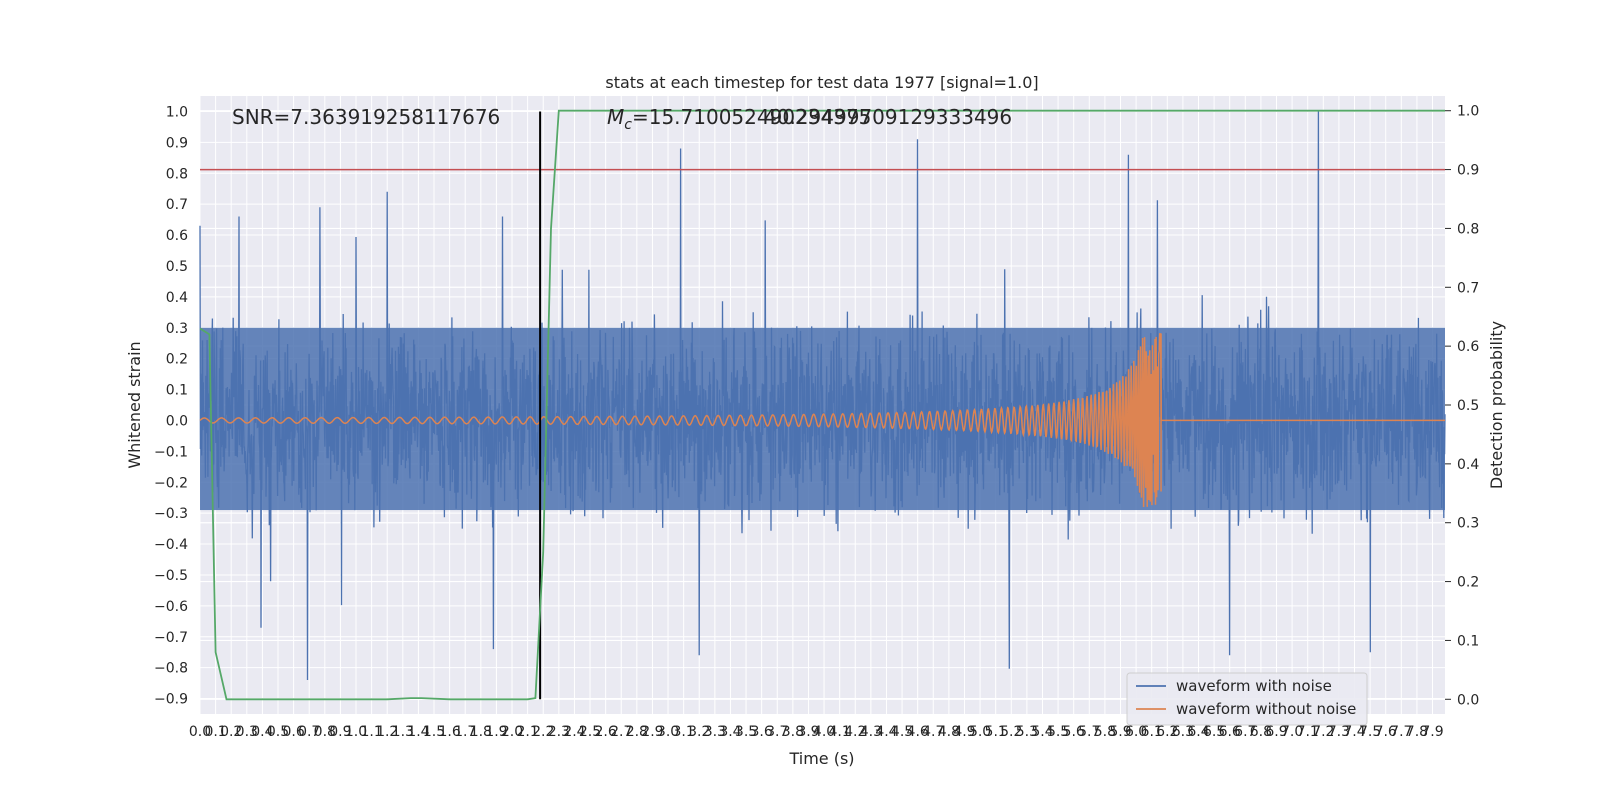  Describe the element at coordinates (215, 732) in the screenshot. I see `x-tick-label: 0.1` at that location.